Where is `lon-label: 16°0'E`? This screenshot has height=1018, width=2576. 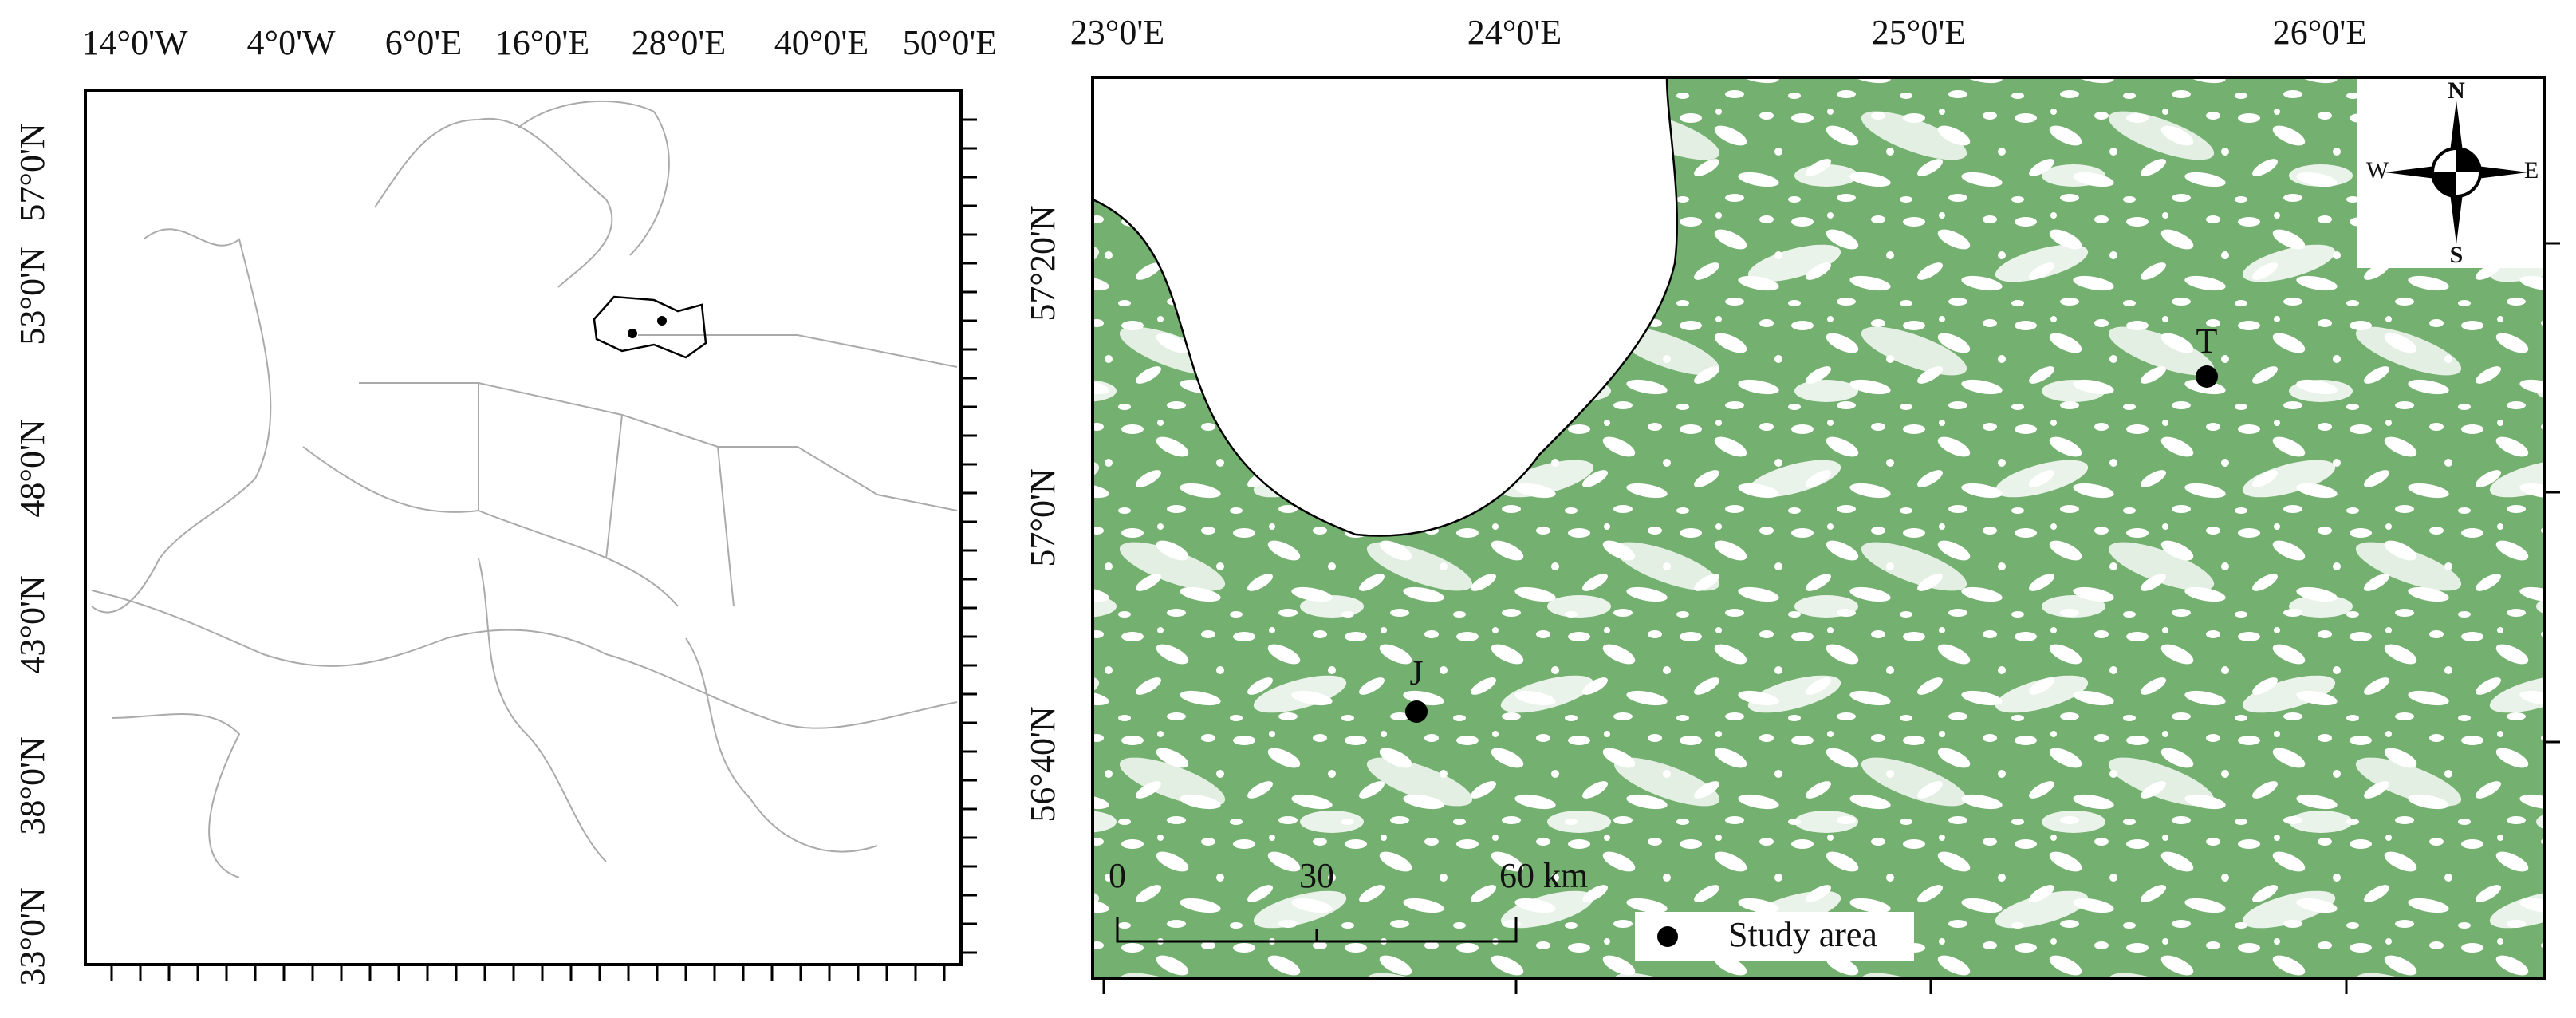
lon-label: 16°0'E is located at coordinates (542, 42).